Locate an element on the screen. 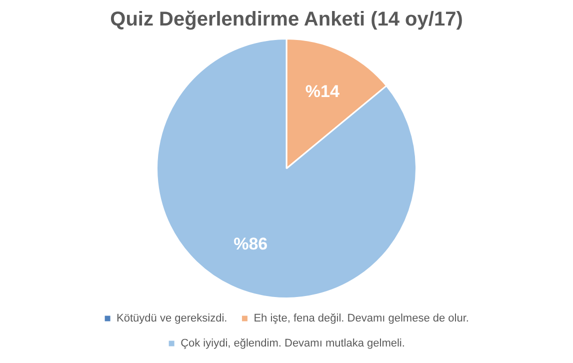 The width and height of the screenshot is (573, 363). chart-title: Quiz Değerlendirme Anketi (14 oy/17) is located at coordinates (286, 19).